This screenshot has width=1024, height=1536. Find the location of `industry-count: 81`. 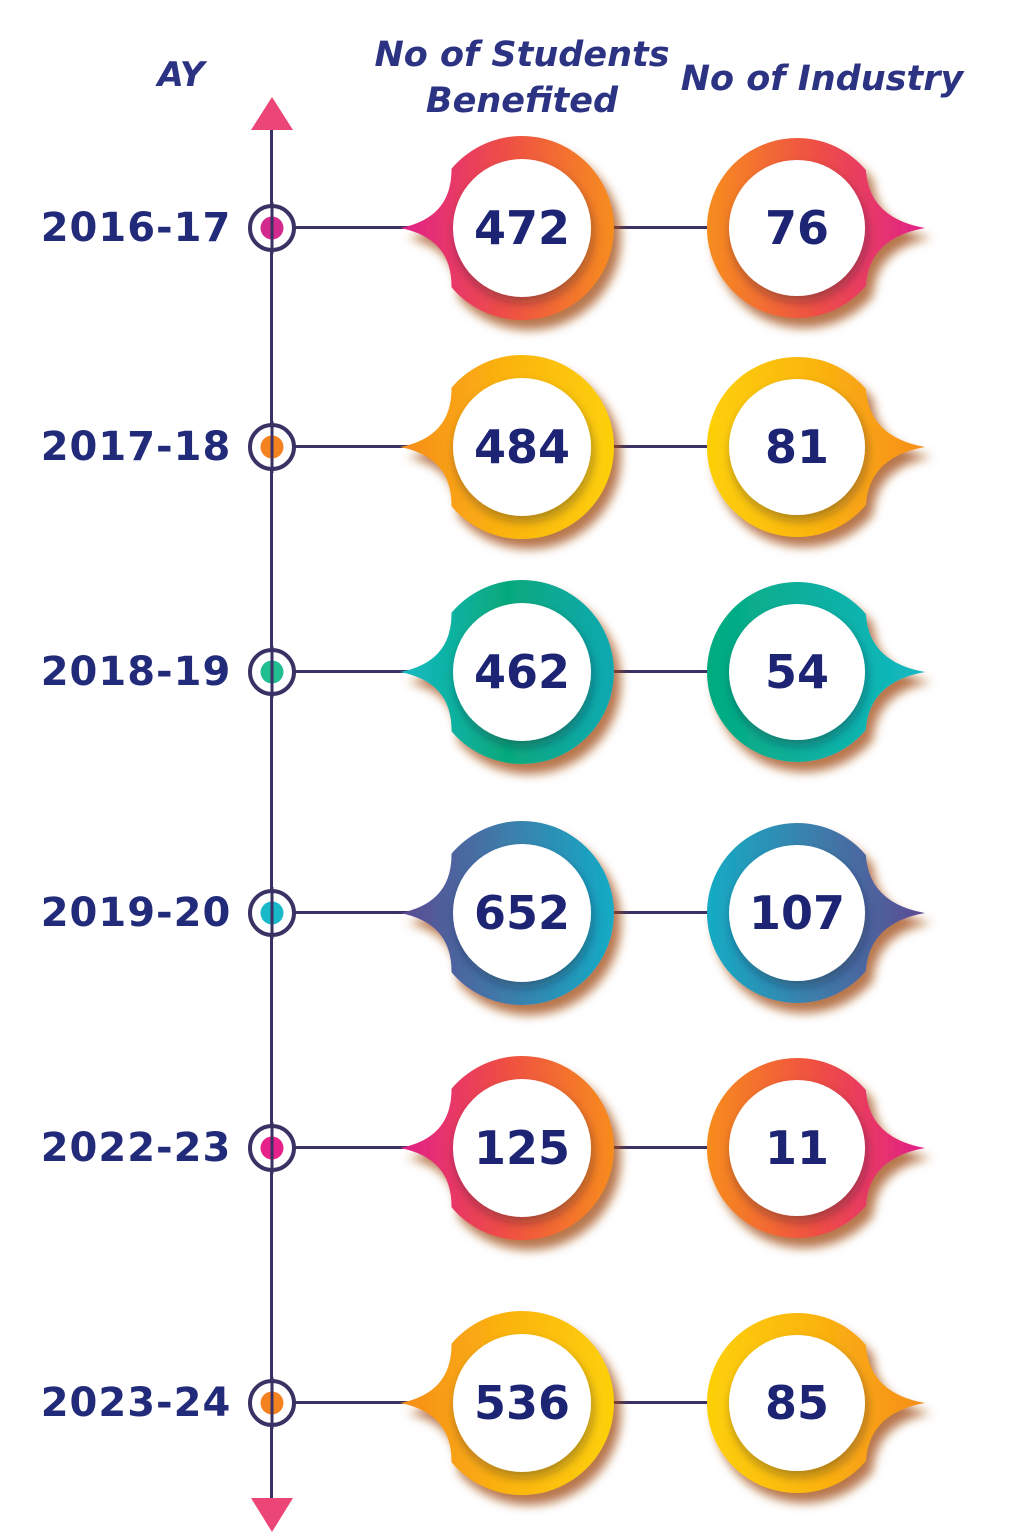

industry-count: 81 is located at coordinates (796, 447).